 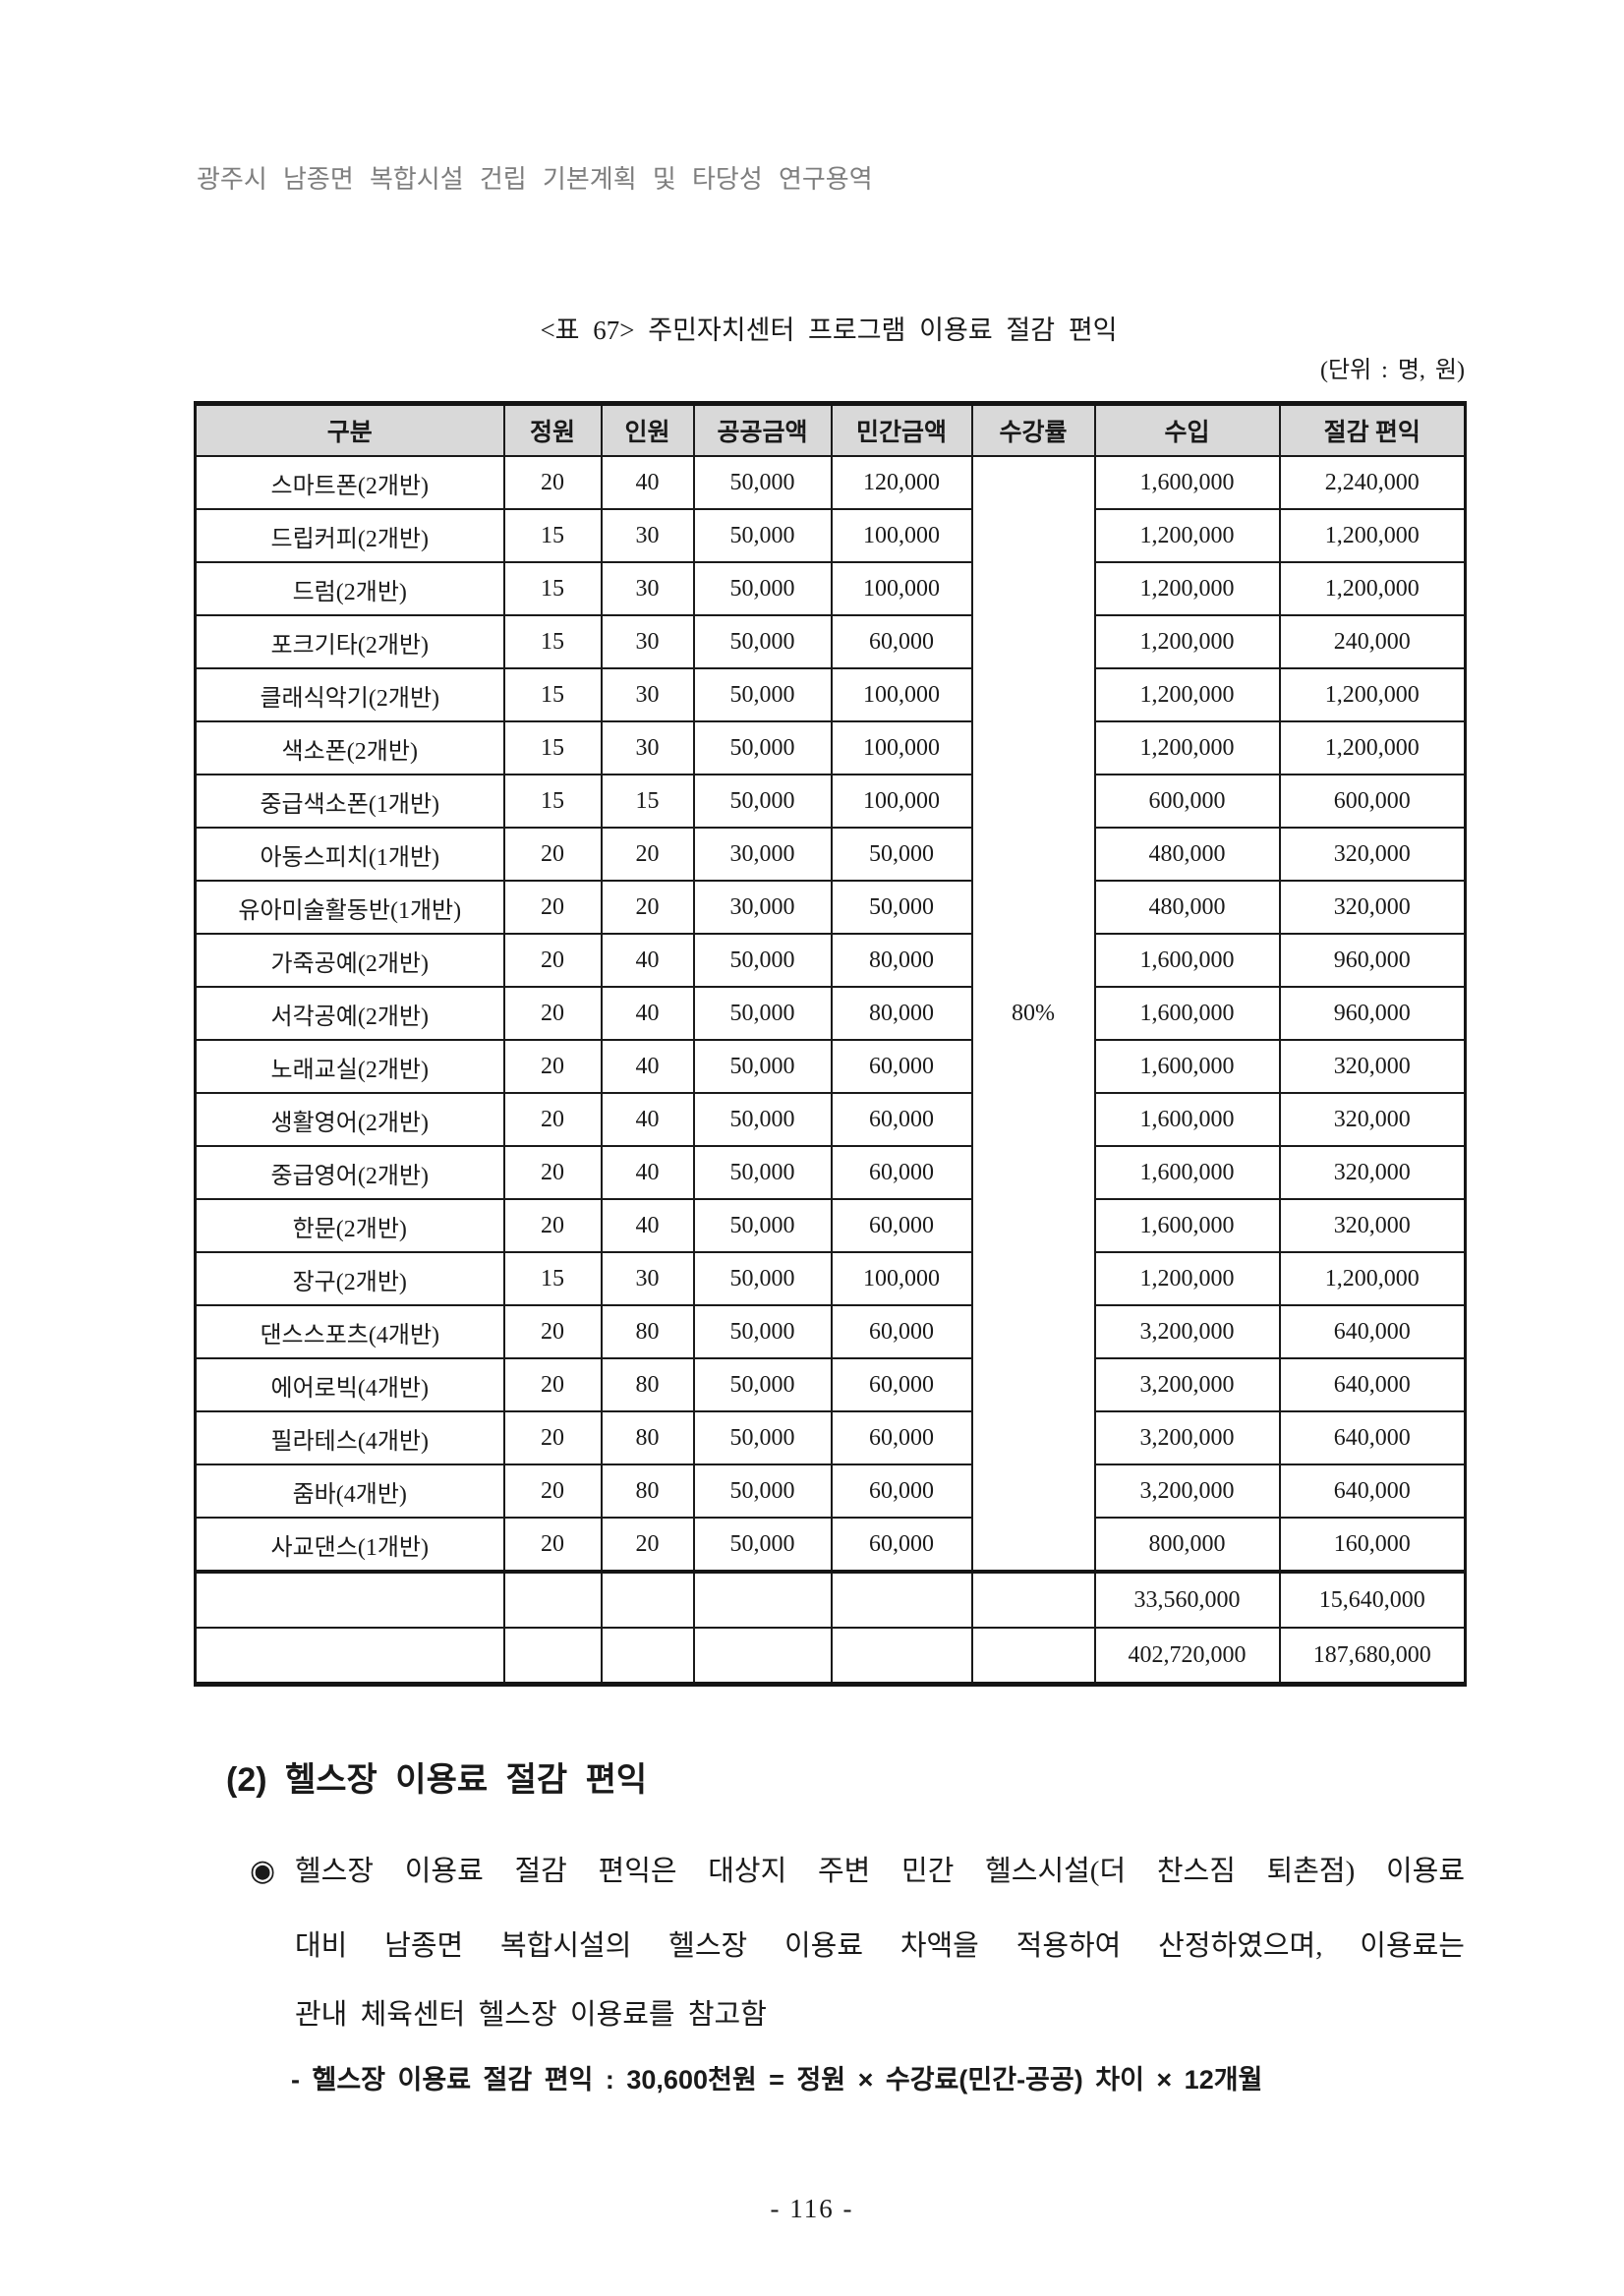 What do you see at coordinates (1372, 1657) in the screenshot?
I see `summary-value-cell: 187,680,000` at bounding box center [1372, 1657].